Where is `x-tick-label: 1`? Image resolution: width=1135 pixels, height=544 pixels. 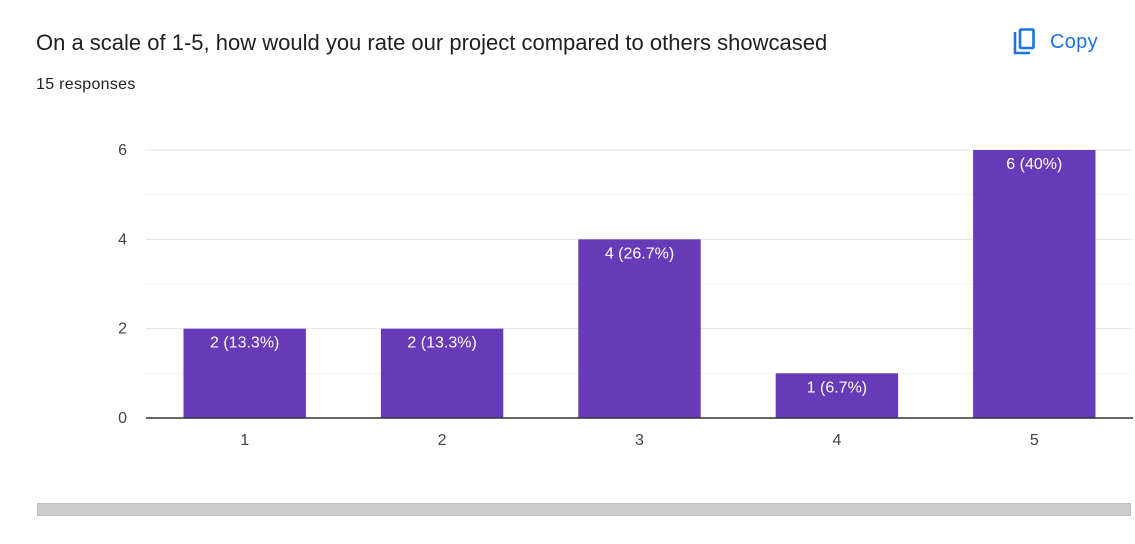
x-tick-label: 1 is located at coordinates (244, 440).